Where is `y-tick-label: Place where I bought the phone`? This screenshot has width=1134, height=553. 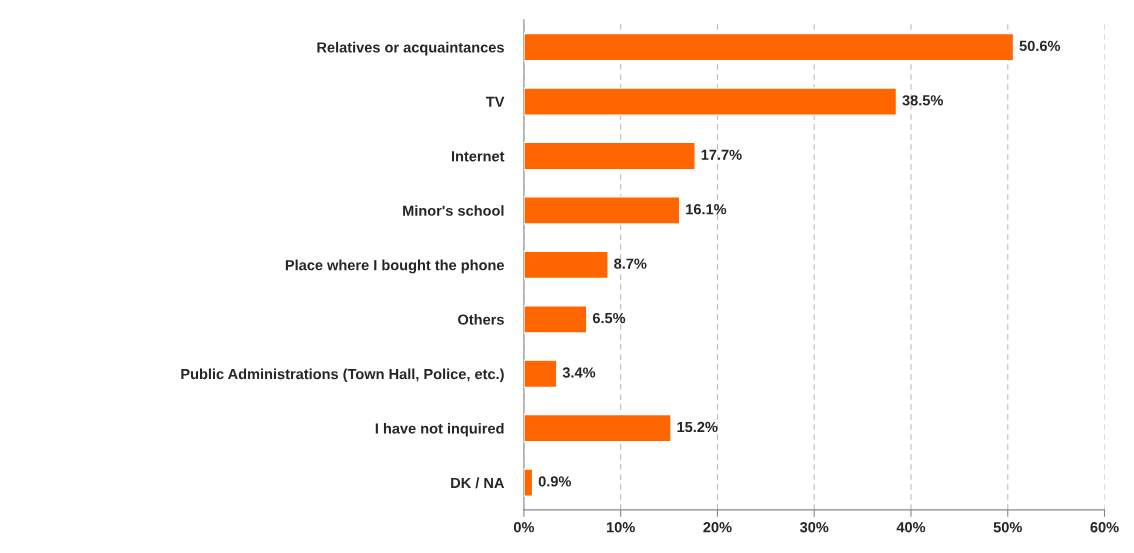 y-tick-label: Place where I bought the phone is located at coordinates (394, 266).